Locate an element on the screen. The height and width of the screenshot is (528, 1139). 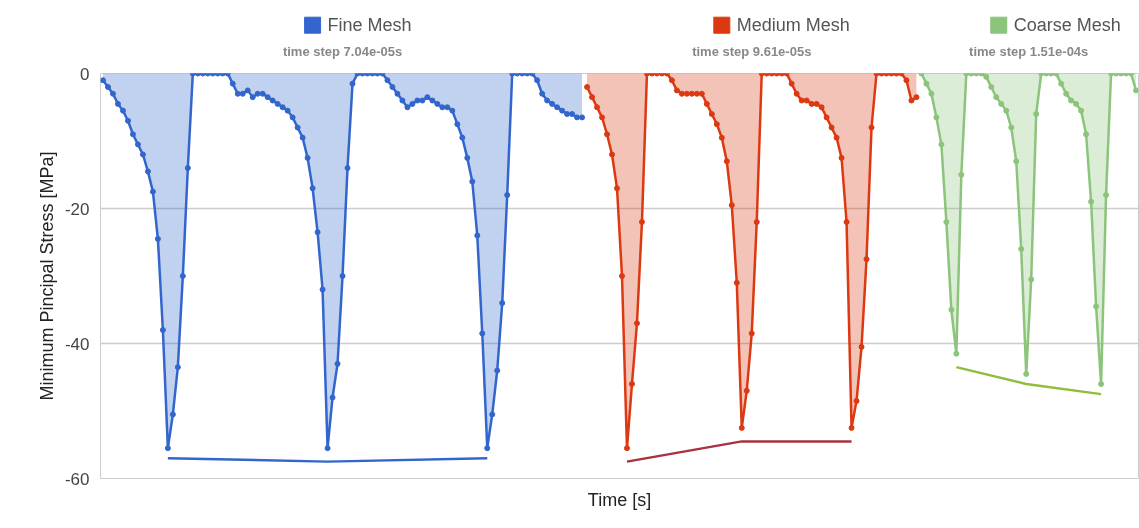
legend-label: Fine Mesh is located at coordinates (369, 25).